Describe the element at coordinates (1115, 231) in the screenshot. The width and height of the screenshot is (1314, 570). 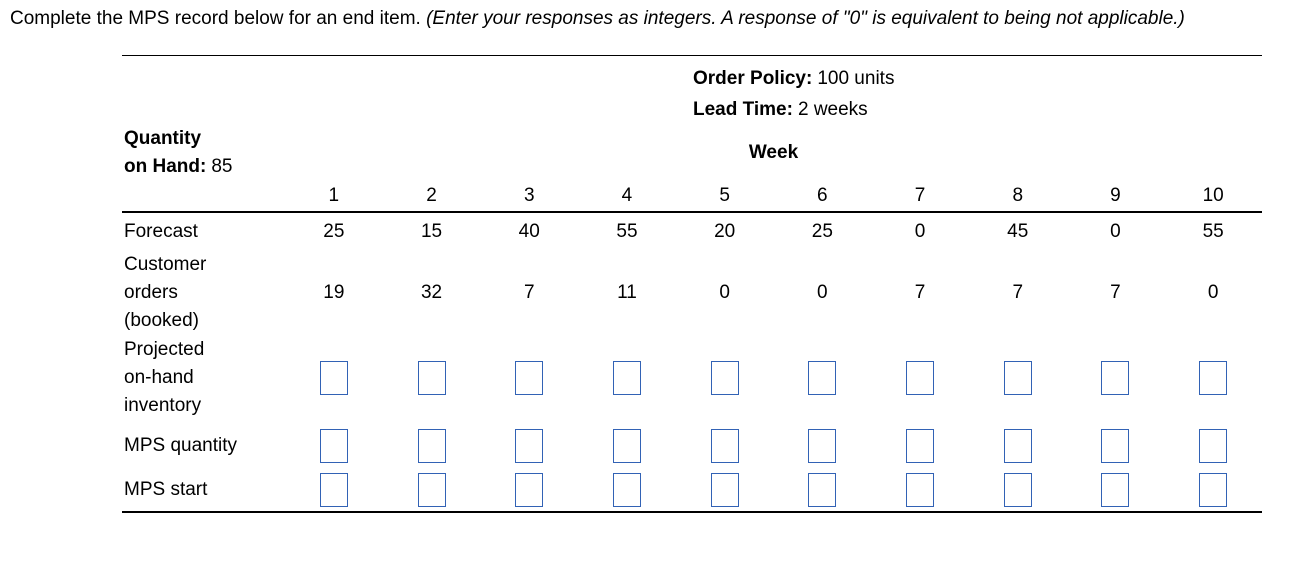
I see `forecast-value-week-9: 0` at that location.